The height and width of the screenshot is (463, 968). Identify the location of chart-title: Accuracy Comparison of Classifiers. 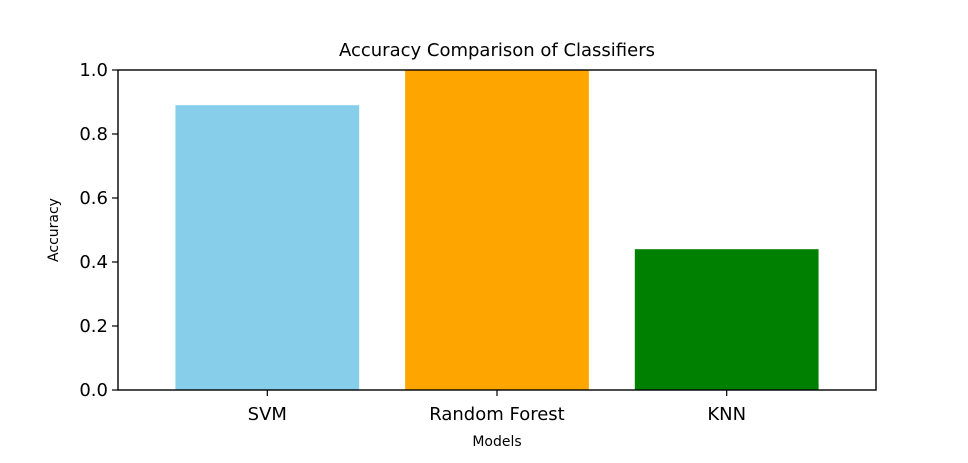
(497, 50).